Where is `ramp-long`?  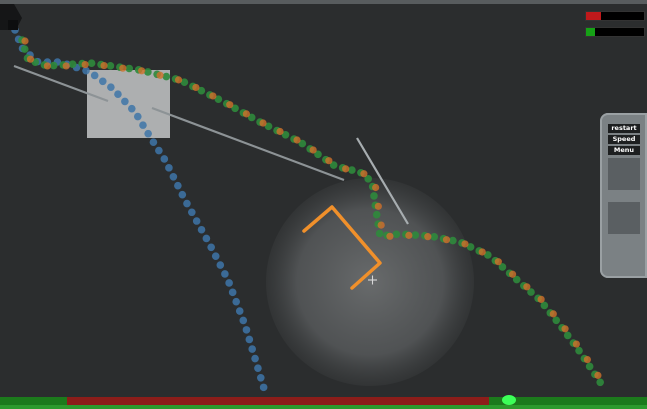 ramp-long is located at coordinates (248, 144).